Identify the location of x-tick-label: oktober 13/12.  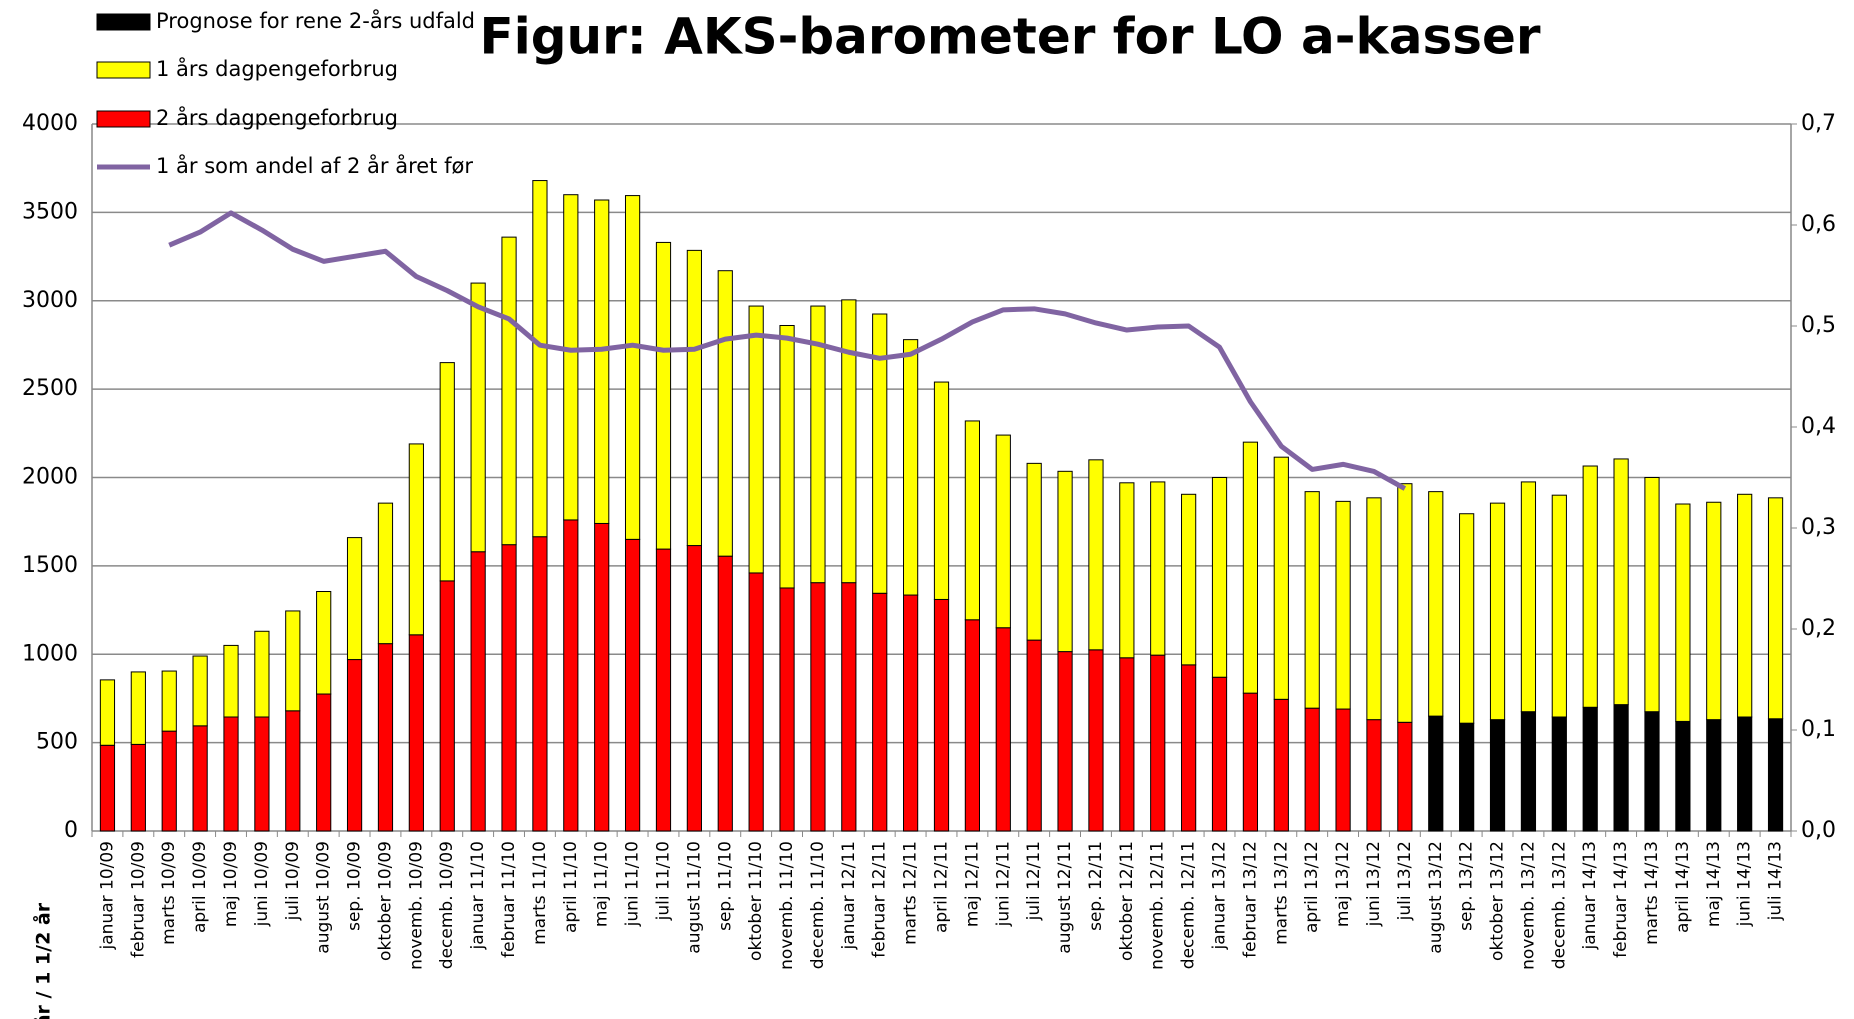
(1498, 901).